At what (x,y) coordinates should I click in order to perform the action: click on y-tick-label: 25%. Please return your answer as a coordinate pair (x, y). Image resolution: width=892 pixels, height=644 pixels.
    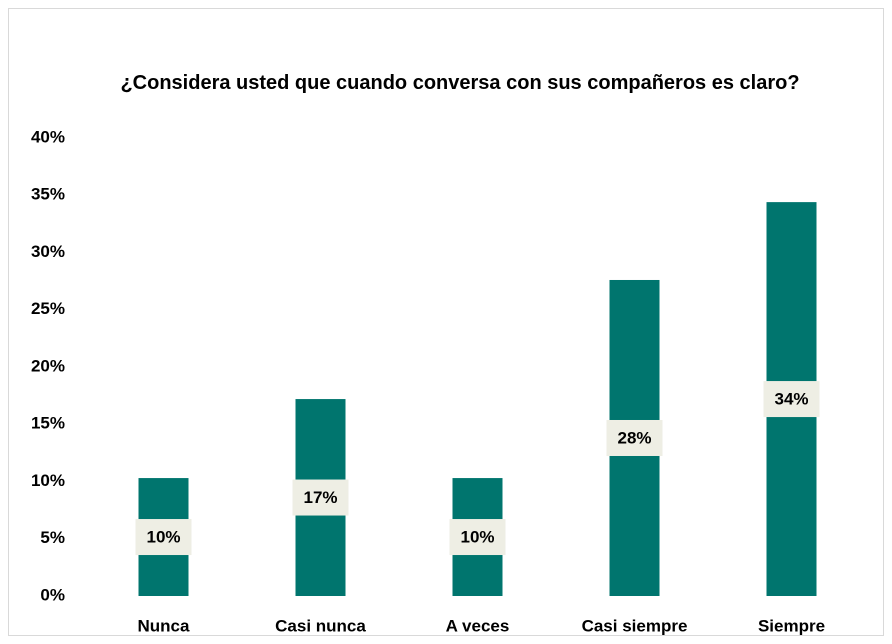
    Looking at the image, I should click on (48, 308).